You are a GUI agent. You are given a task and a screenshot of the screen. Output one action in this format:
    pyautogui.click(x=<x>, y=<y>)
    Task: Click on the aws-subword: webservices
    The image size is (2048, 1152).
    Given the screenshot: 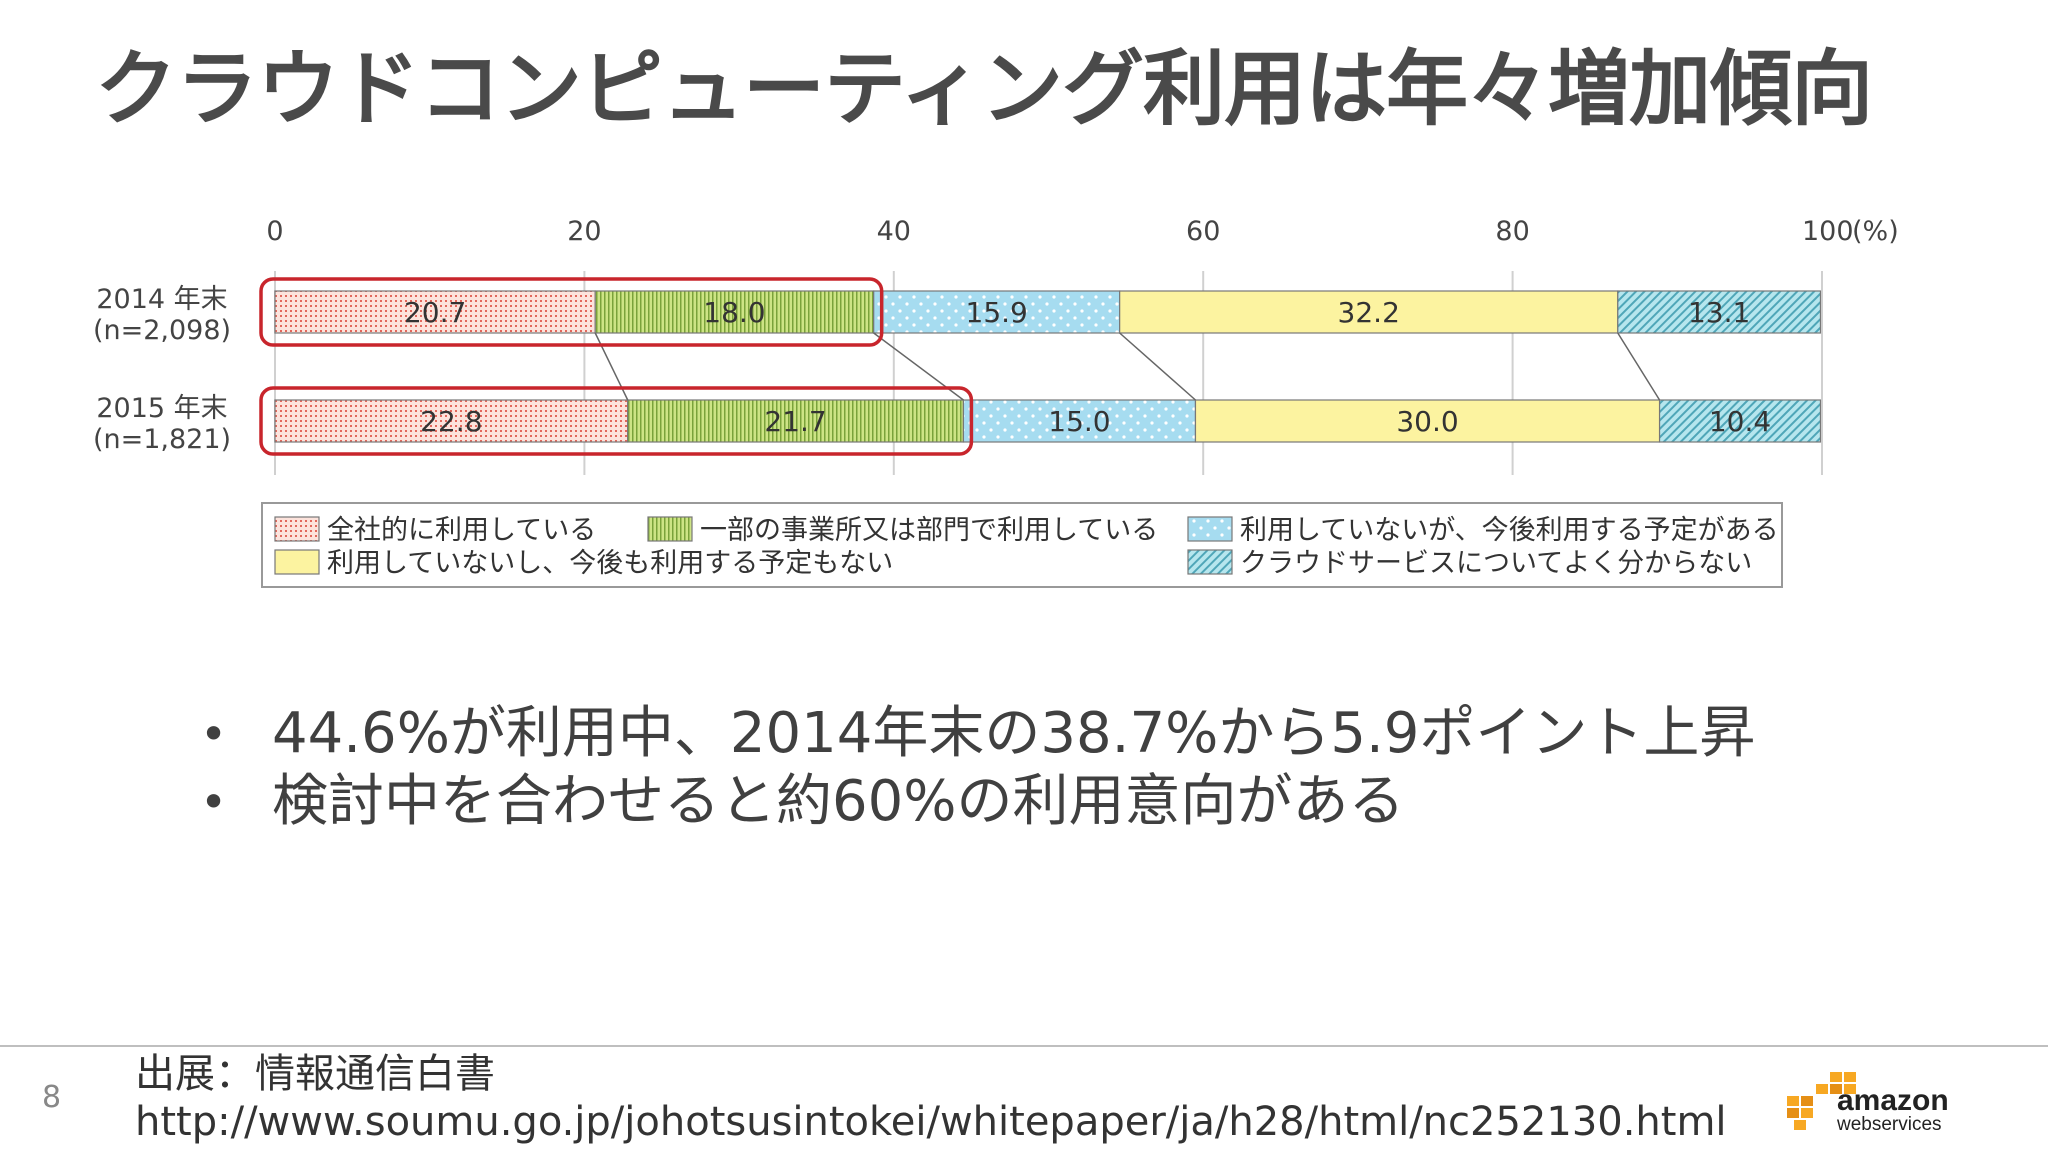 What is the action you would take?
    pyautogui.click(x=1889, y=1123)
    